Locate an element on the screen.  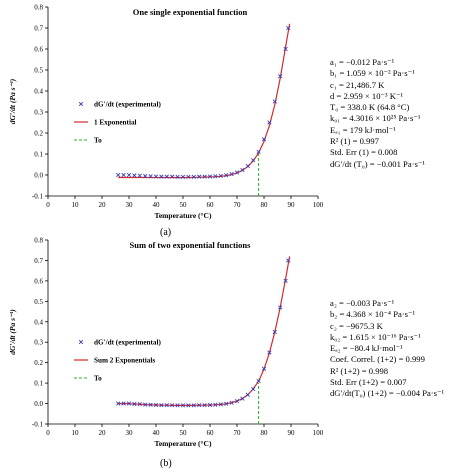
x-tick-label: 90 is located at coordinates (292, 433).